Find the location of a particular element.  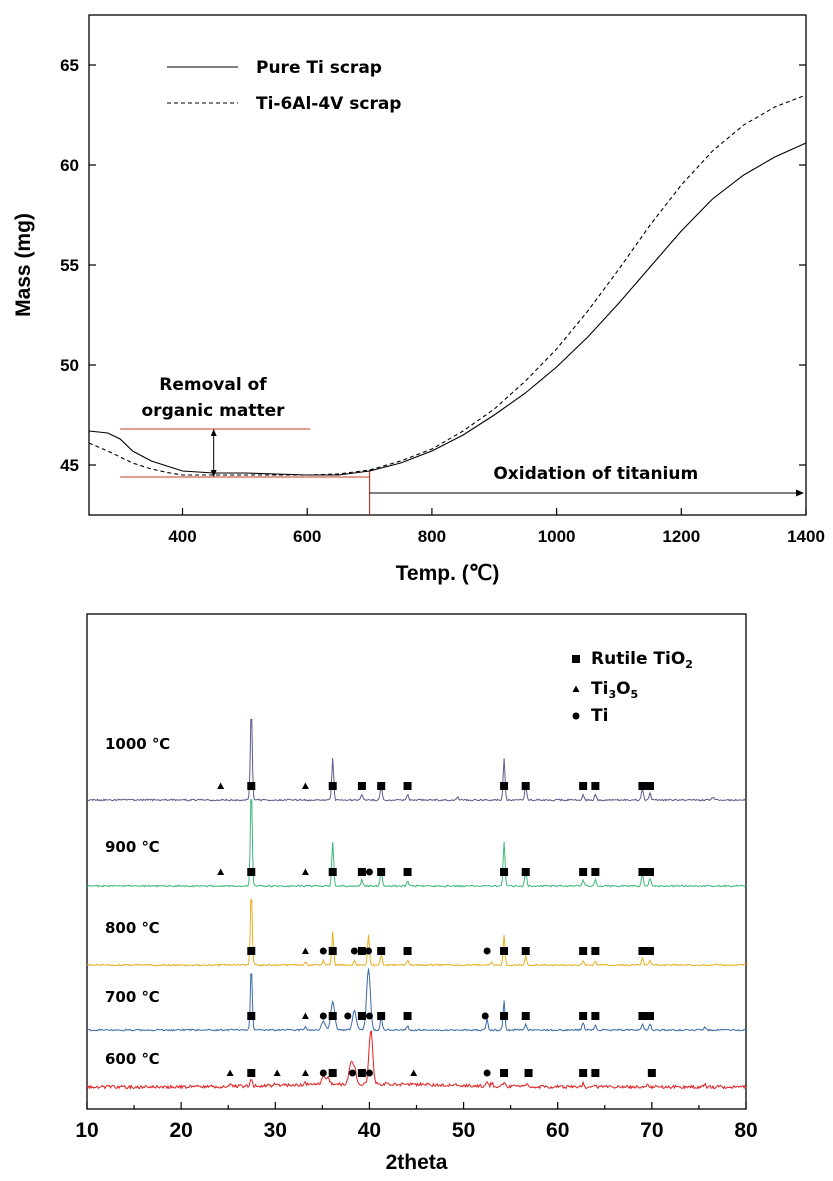

xrd-x-tick-label: 50 is located at coordinates (463, 1130).